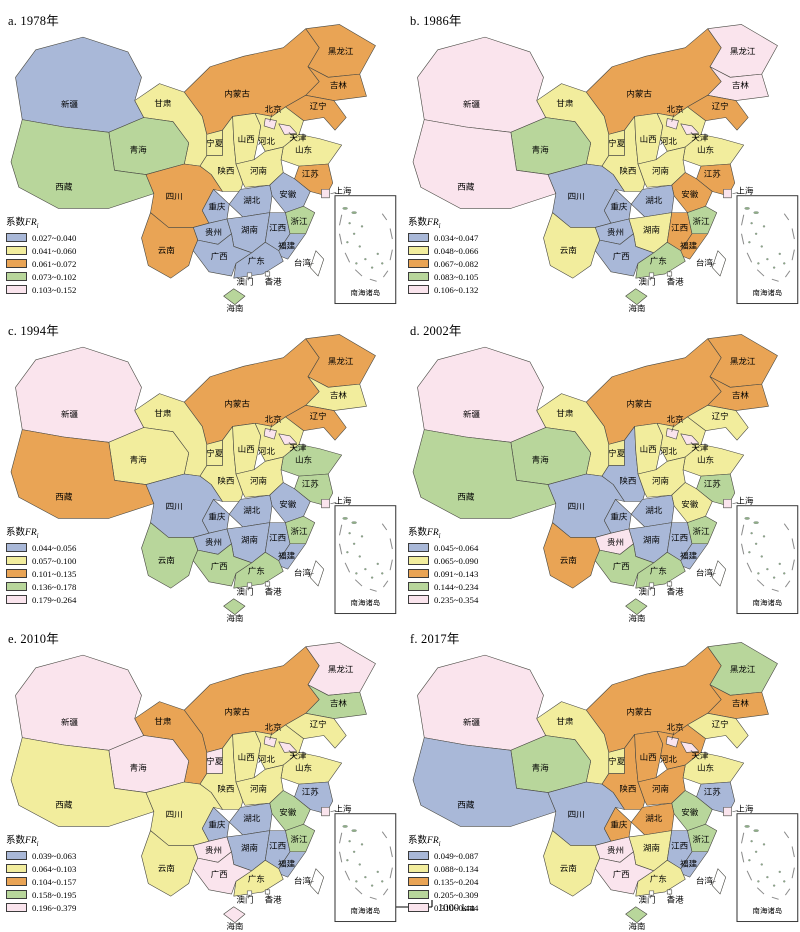  What do you see at coordinates (699, 756) in the screenshot?
I see `province-label-tj: 天津` at bounding box center [699, 756].